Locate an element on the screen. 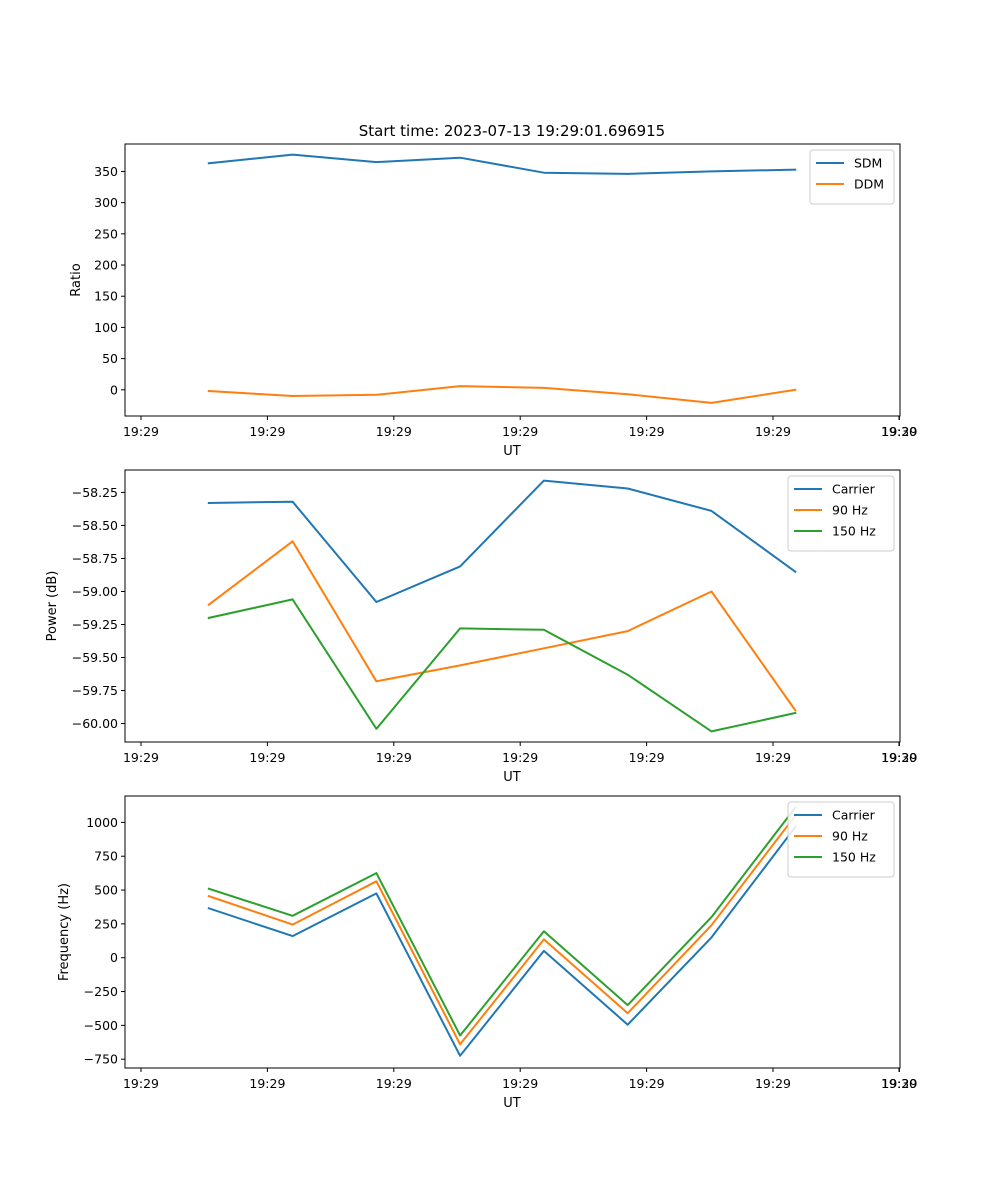 This screenshot has width=1000, height=1200. y-tick-label: −250 is located at coordinates (101, 991).